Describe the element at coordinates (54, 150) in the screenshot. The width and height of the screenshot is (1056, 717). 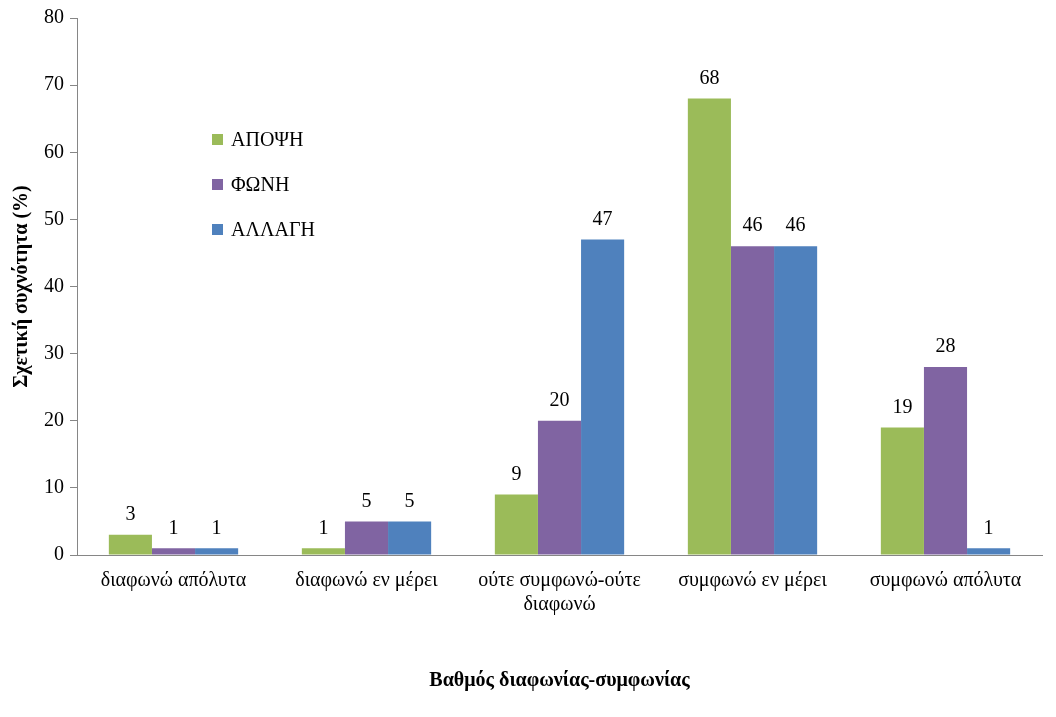
I see `y-tick-label: 60` at that location.